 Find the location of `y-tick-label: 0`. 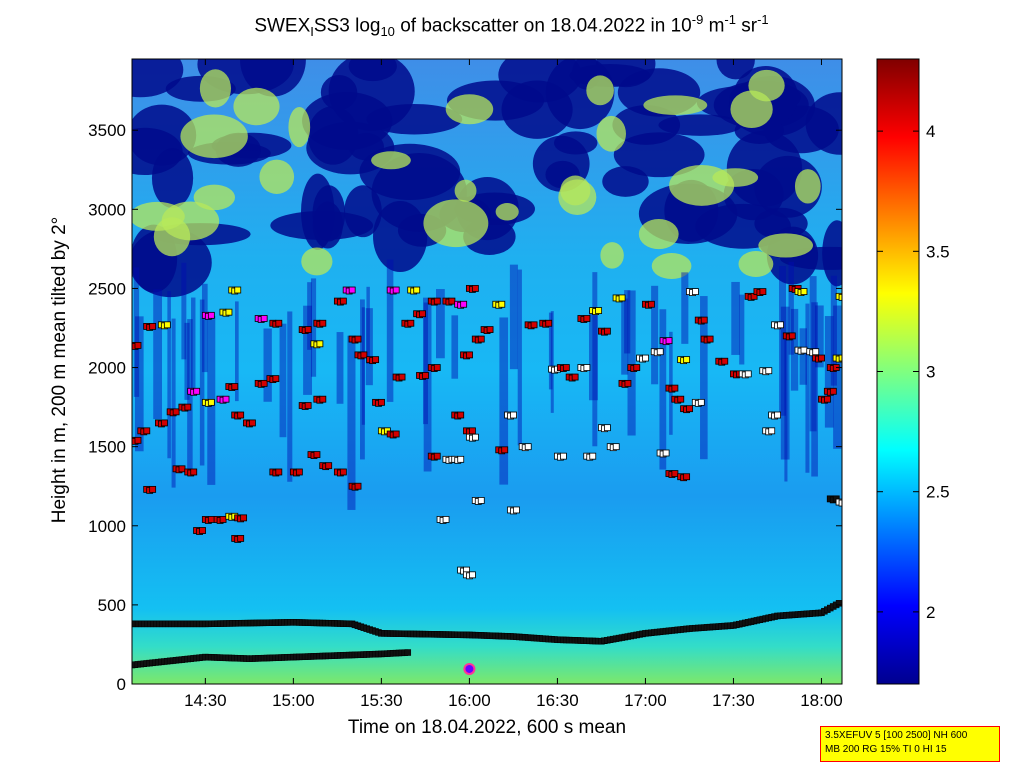

y-tick-label: 0 is located at coordinates (121, 684).